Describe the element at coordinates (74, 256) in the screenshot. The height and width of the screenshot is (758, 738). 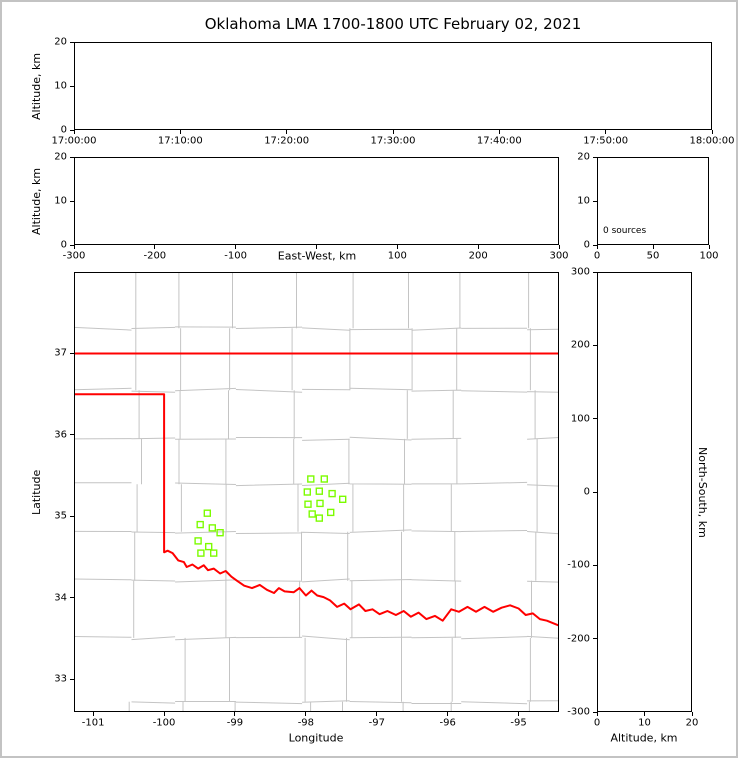
I see `x-tick-label: -300` at that location.